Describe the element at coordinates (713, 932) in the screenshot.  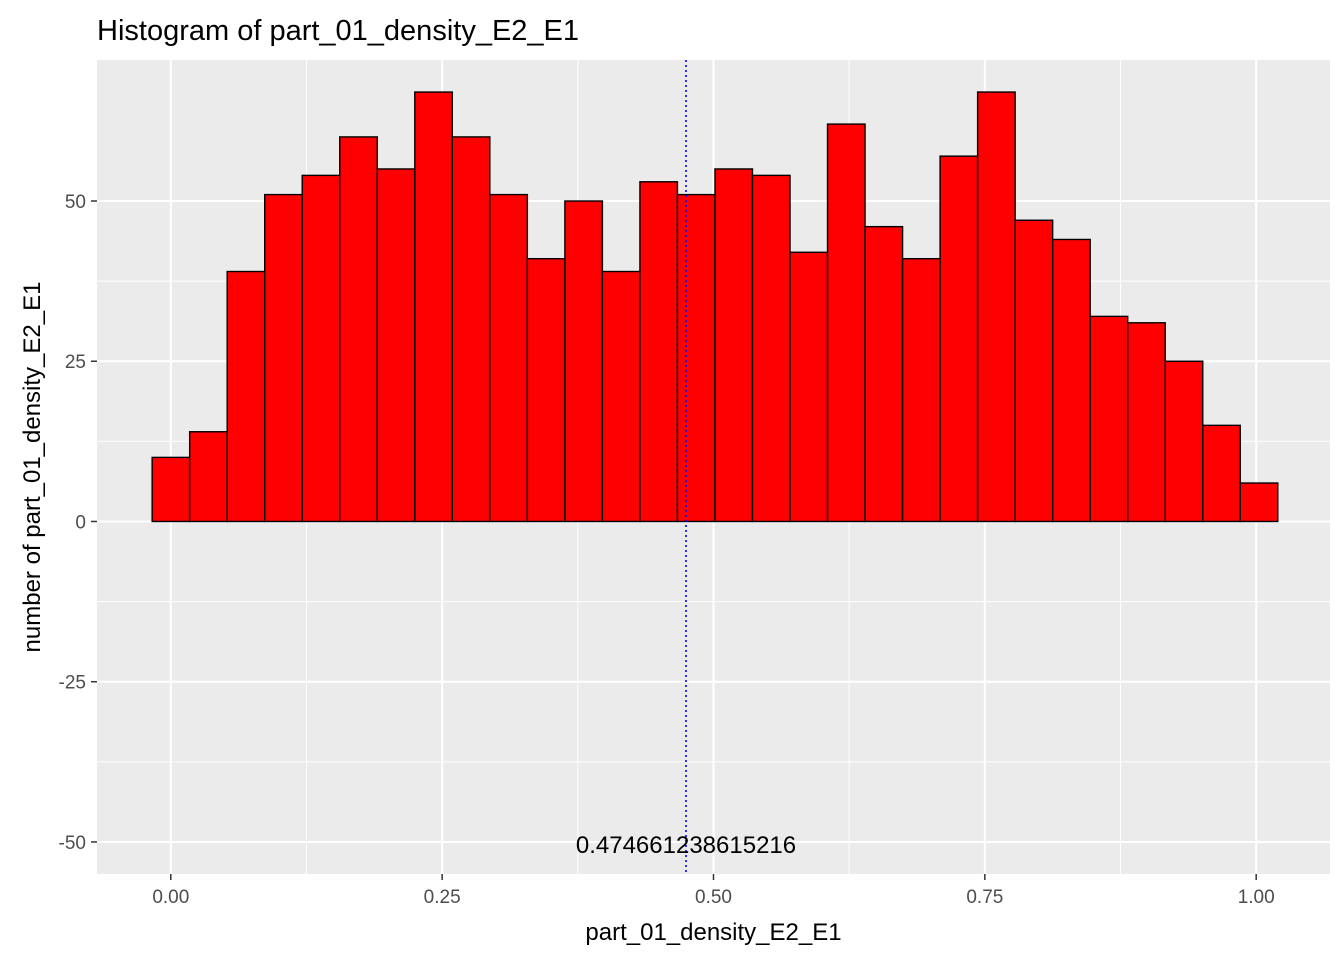
I see `x-axis-label: part_01_density_E2_E1` at that location.